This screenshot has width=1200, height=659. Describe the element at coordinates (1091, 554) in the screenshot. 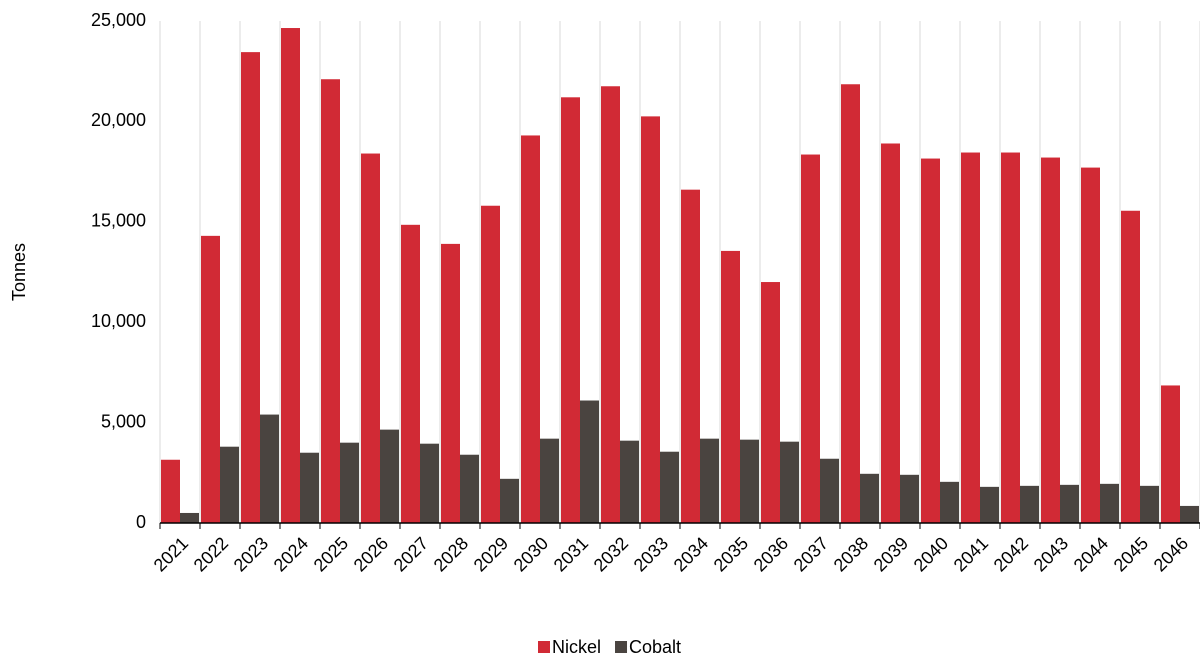

I see `x-tick-label: 2044` at that location.